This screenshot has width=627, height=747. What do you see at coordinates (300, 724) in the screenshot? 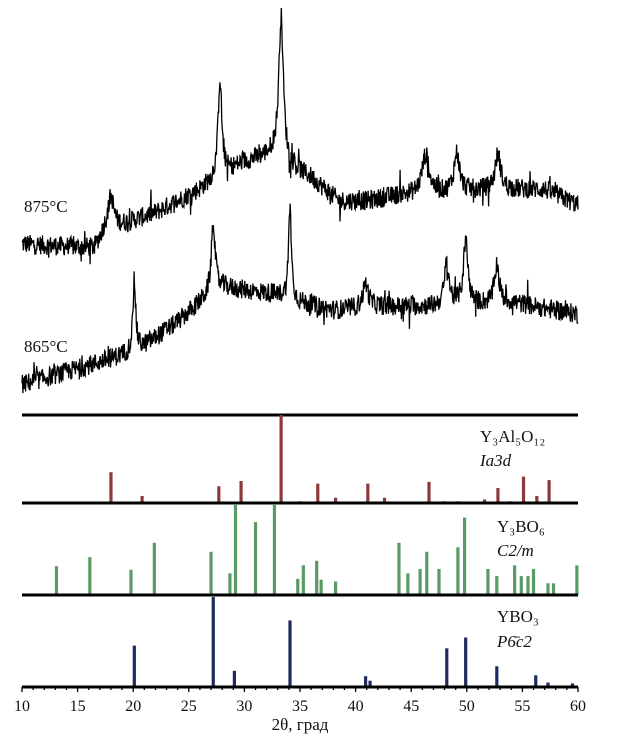
I see `x-axis-title: 2θ, град` at bounding box center [300, 724].